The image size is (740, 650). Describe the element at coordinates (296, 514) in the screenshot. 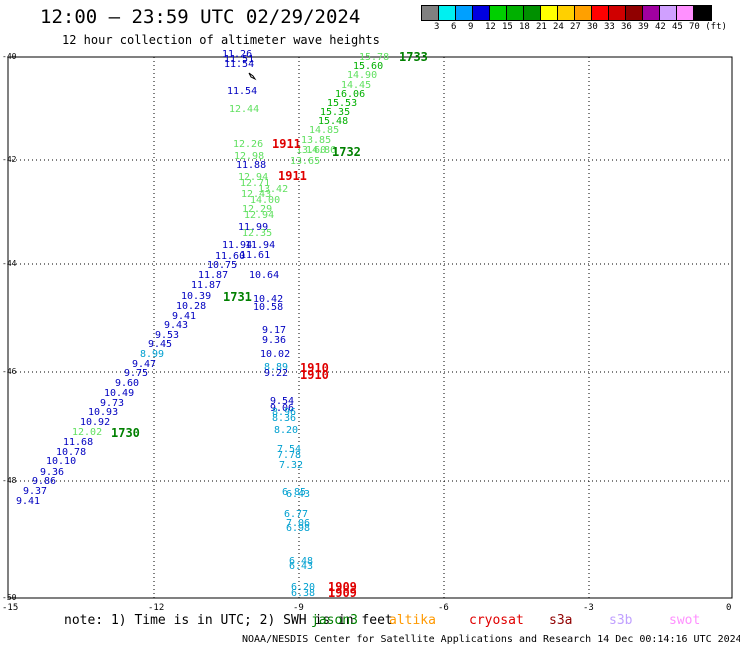

I see `wave-height-label: 6.77` at that location.